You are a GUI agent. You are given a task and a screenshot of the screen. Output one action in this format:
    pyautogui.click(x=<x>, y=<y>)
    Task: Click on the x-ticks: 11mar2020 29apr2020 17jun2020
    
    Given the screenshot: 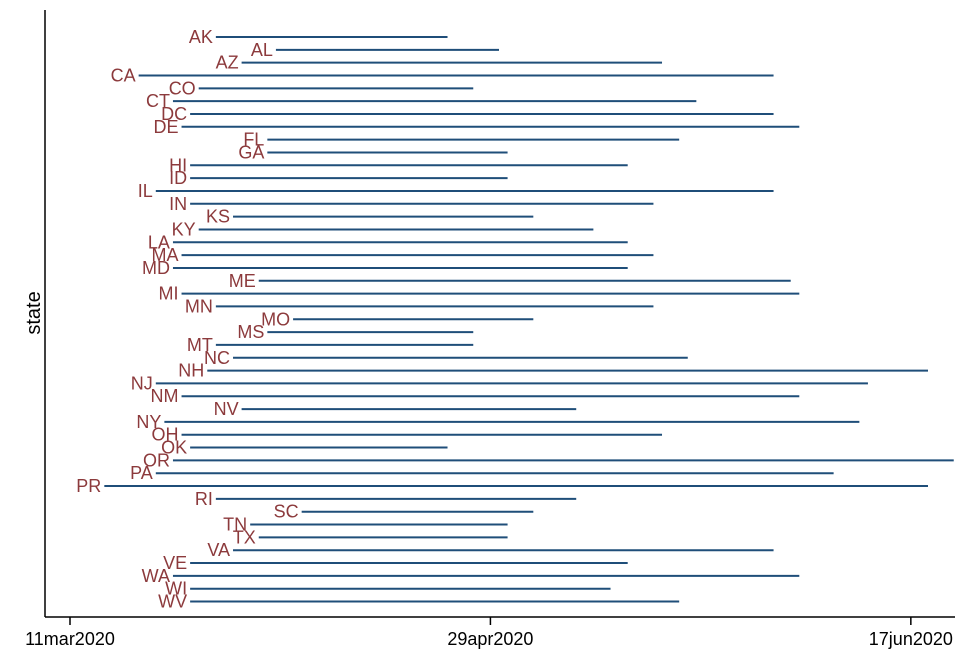 What is the action you would take?
    pyautogui.click(x=489, y=633)
    